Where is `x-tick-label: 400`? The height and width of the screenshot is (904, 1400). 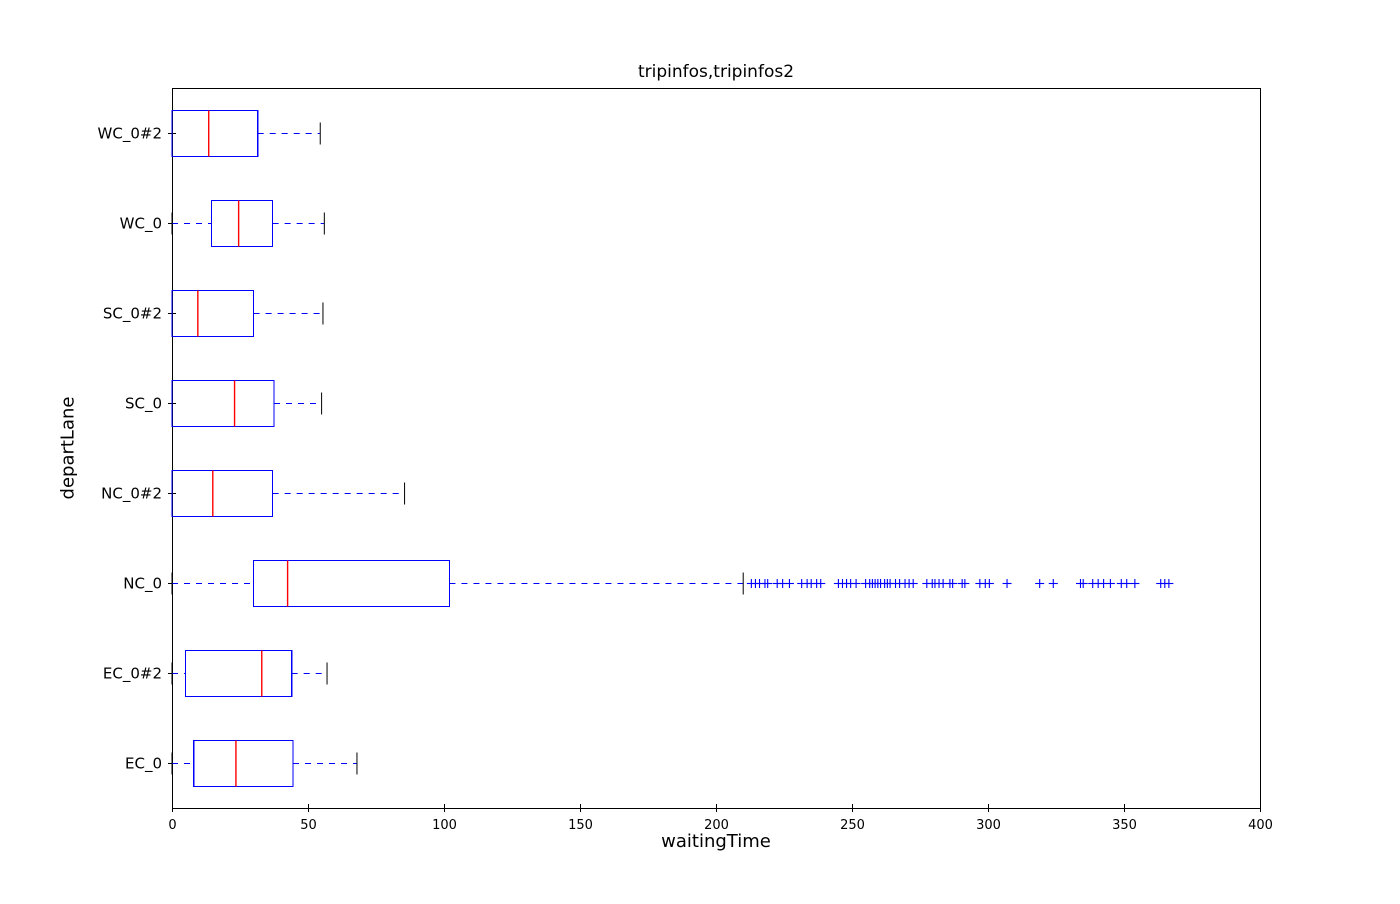 x-tick-label: 400 is located at coordinates (1260, 825).